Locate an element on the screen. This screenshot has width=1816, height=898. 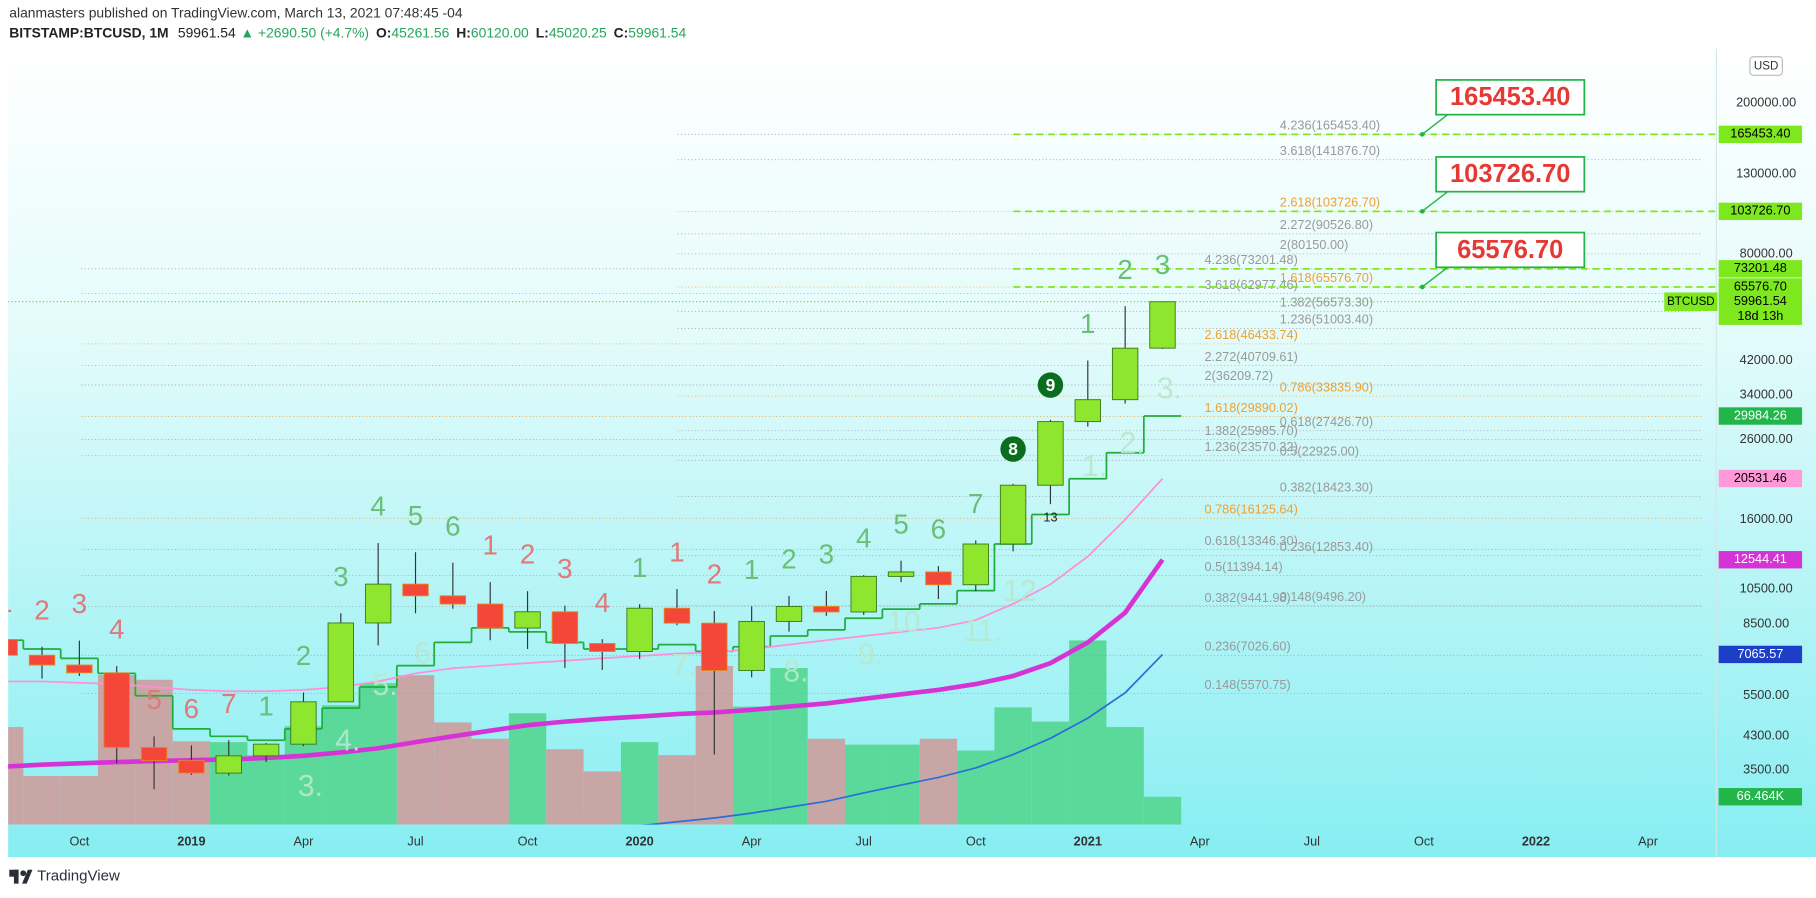
y-tick-label: 200000.00 is located at coordinates (1766, 101).